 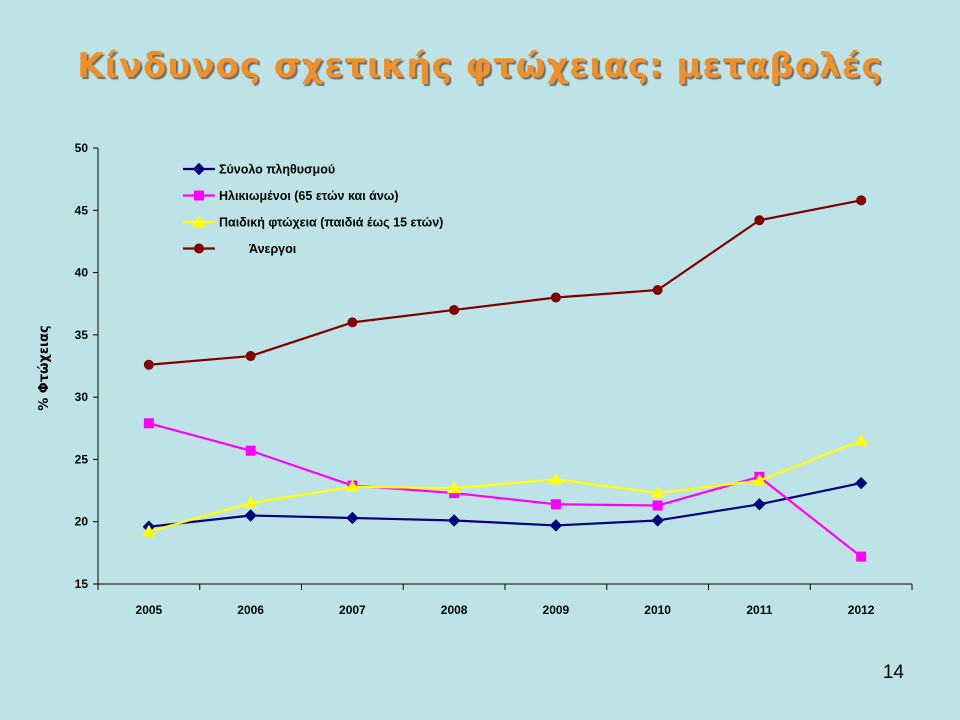 What do you see at coordinates (759, 610) in the screenshot?
I see `x-tick-label: 2011` at bounding box center [759, 610].